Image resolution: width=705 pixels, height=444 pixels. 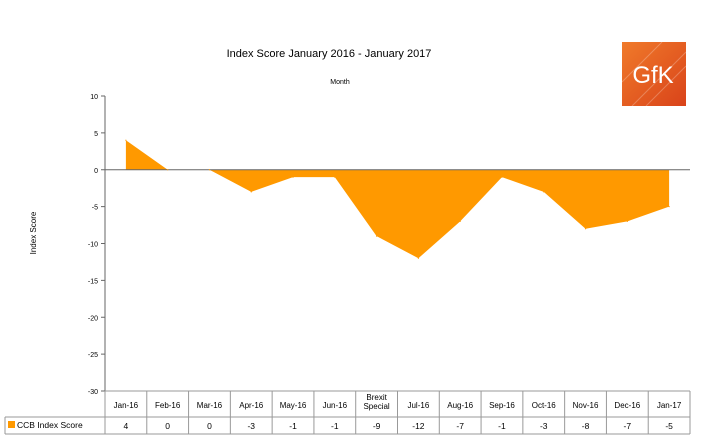 I want to click on y-tick-label: 0, so click(x=96, y=171).